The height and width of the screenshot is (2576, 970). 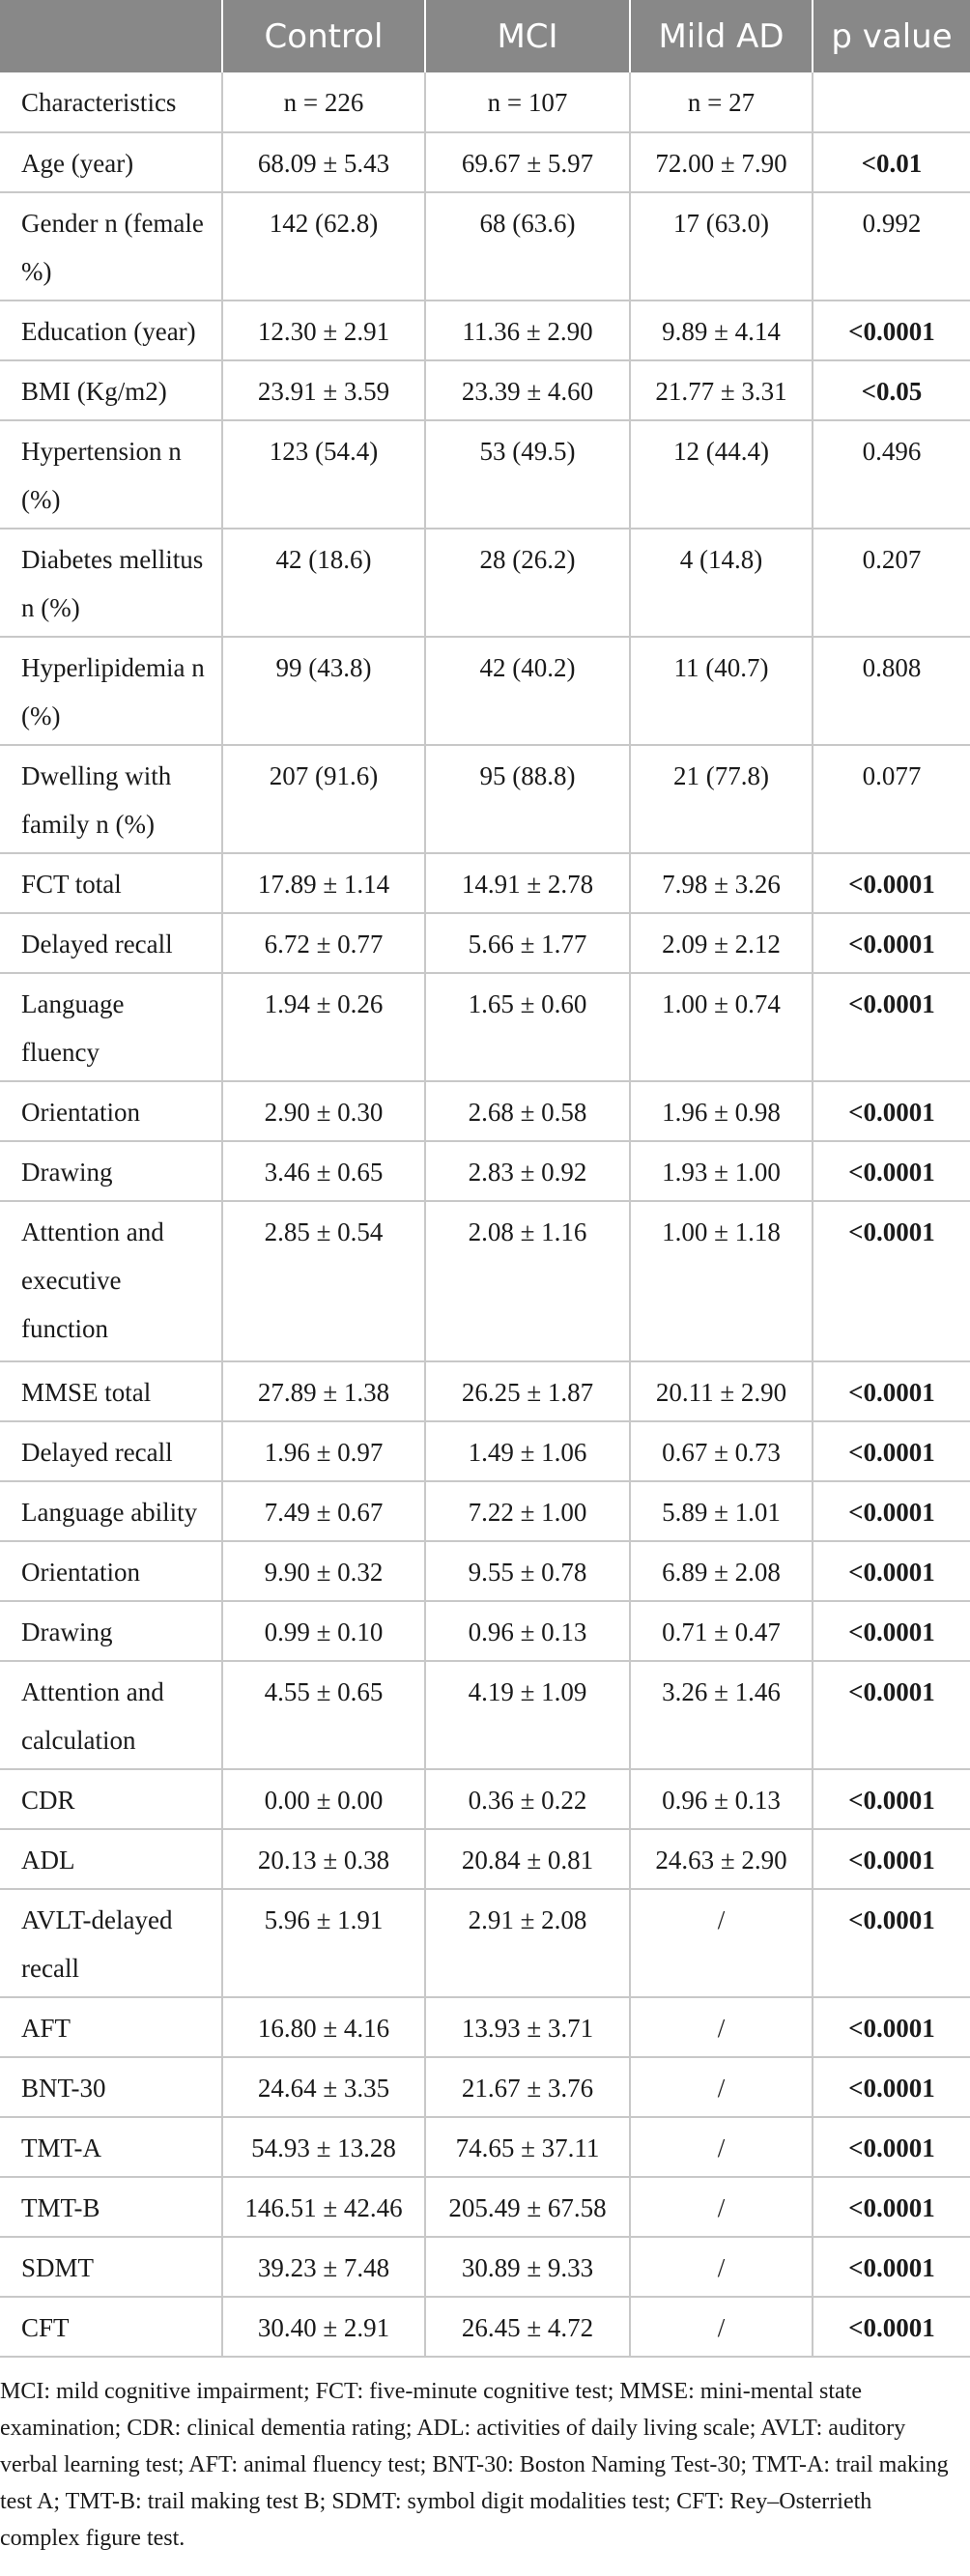 I want to click on row-label-cell: MMSE total, so click(x=111, y=1392).